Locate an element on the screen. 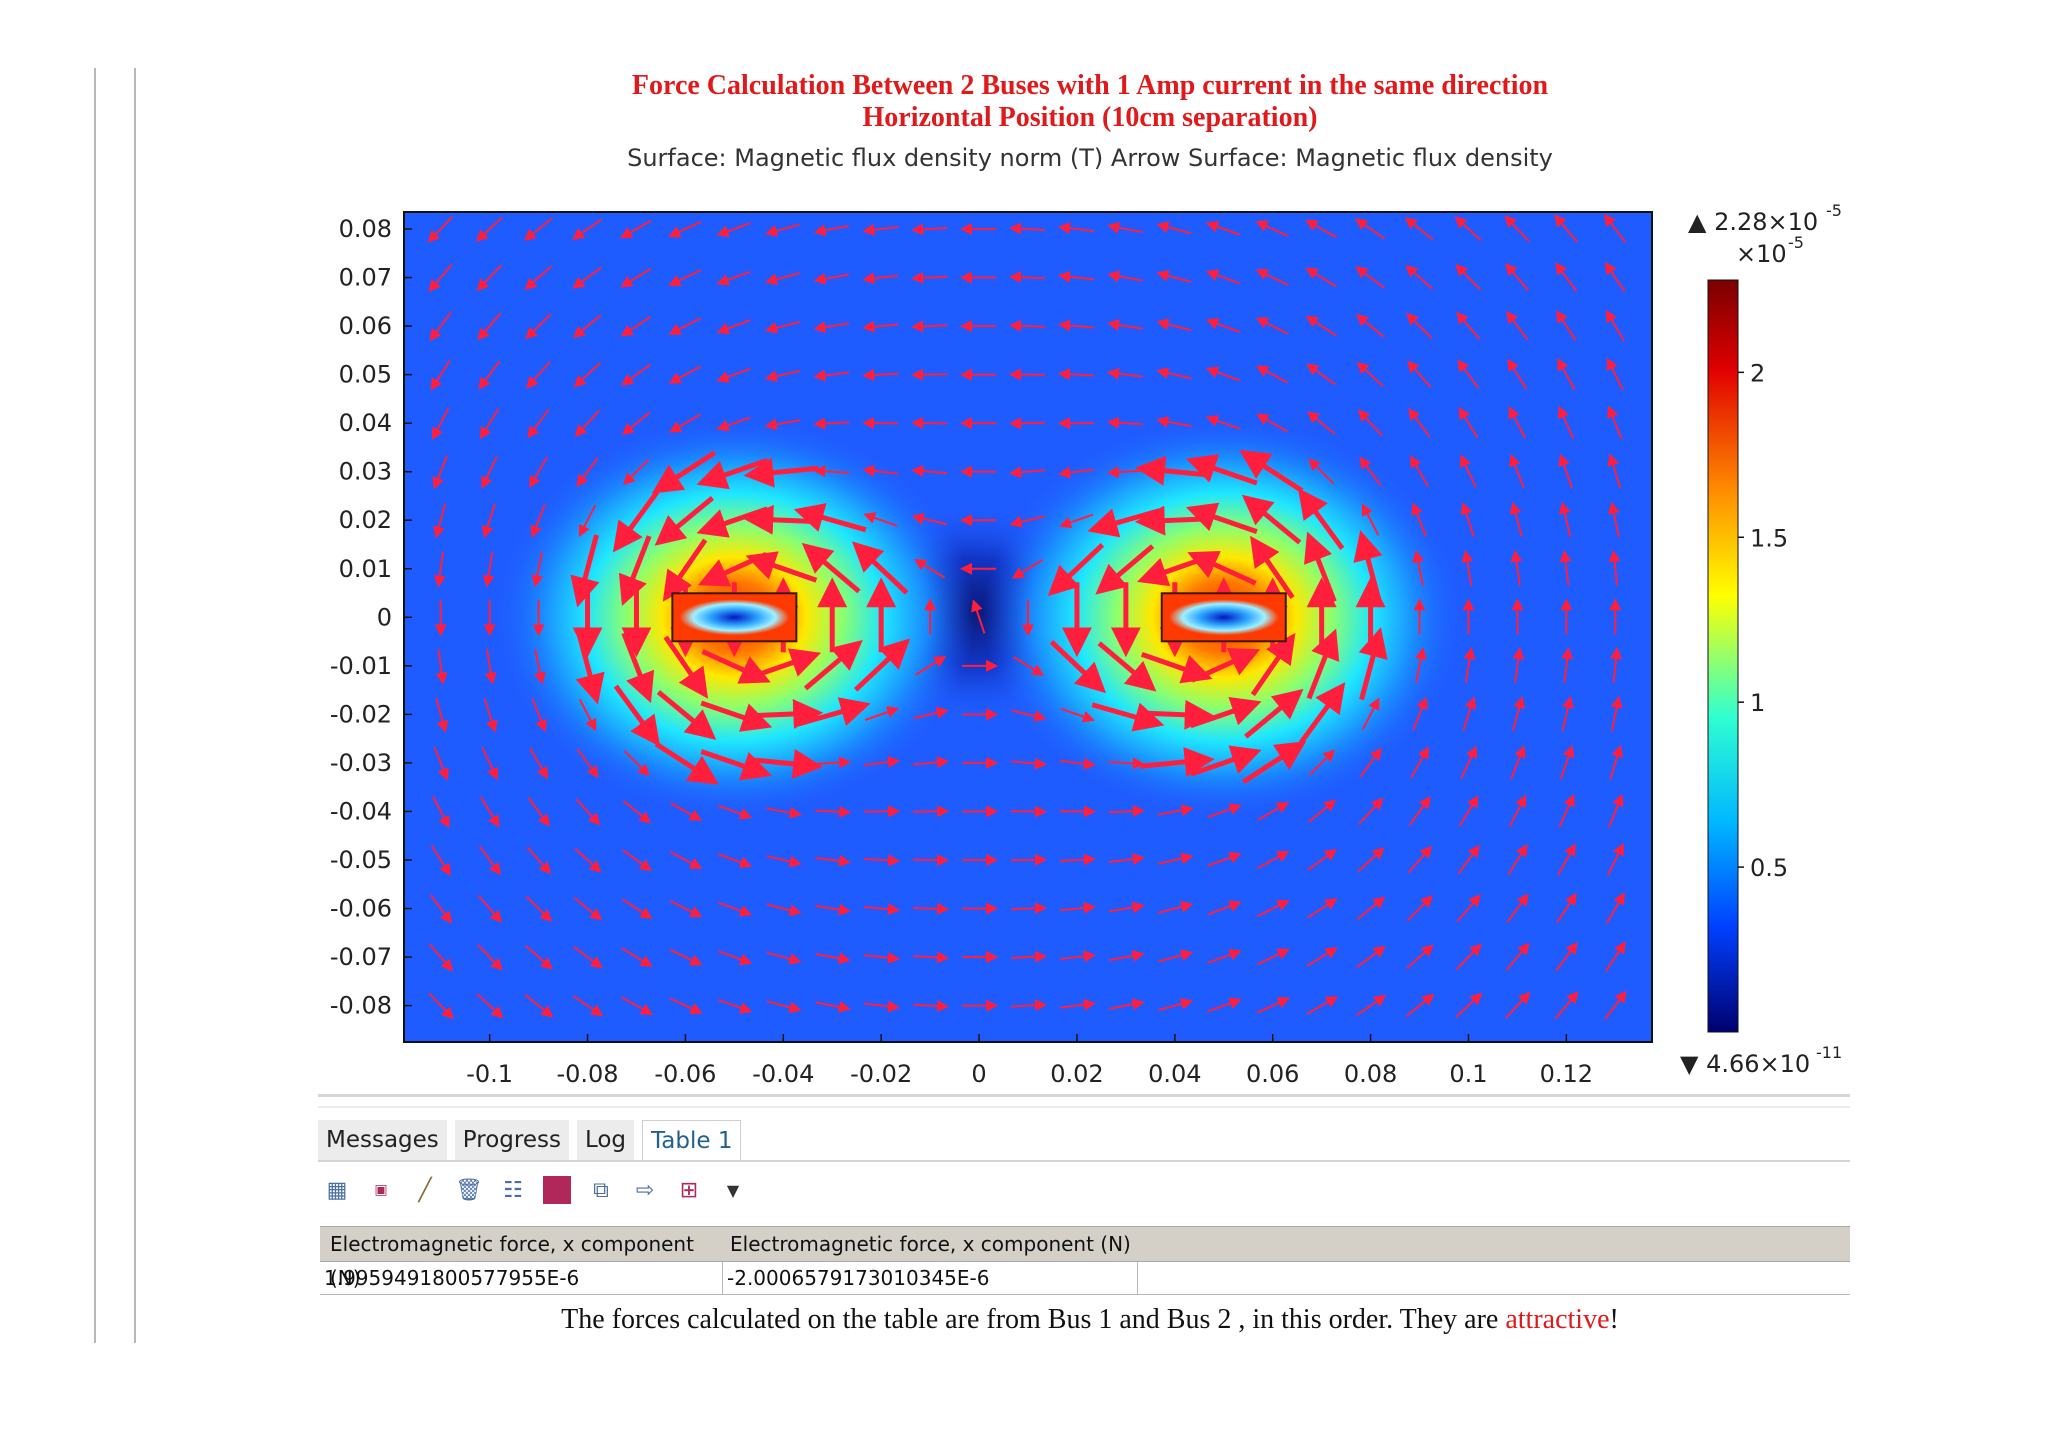 The width and height of the screenshot is (2048, 1448). tab-log: Log is located at coordinates (605, 1140).